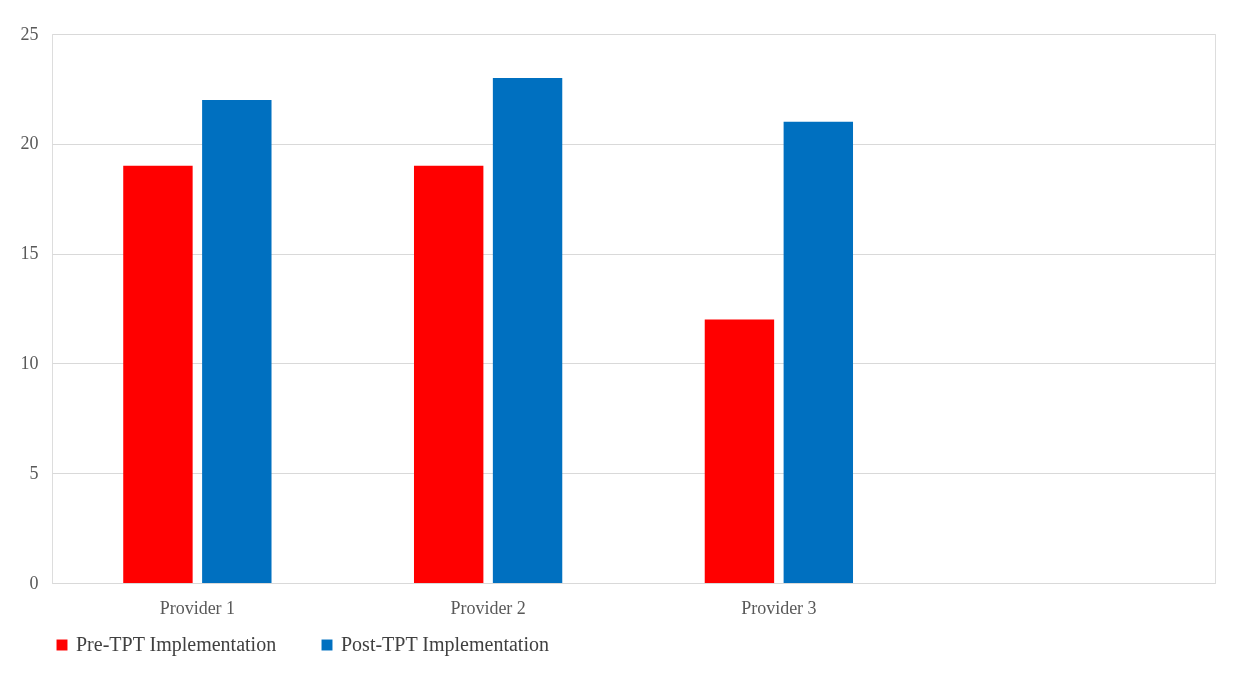  What do you see at coordinates (779, 607) in the screenshot?
I see `x-tick-label: Provider 3` at bounding box center [779, 607].